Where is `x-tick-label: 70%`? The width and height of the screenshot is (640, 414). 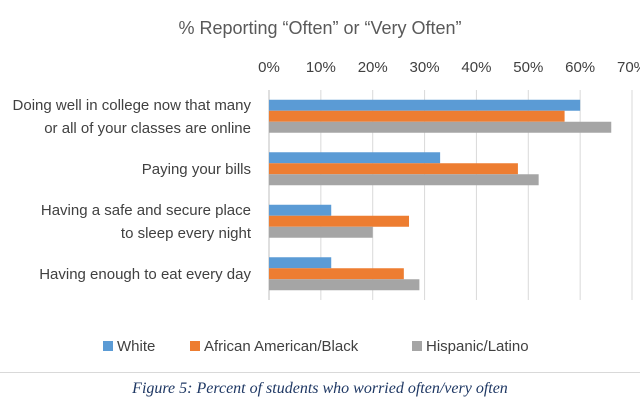
x-tick-label: 70% is located at coordinates (628, 67).